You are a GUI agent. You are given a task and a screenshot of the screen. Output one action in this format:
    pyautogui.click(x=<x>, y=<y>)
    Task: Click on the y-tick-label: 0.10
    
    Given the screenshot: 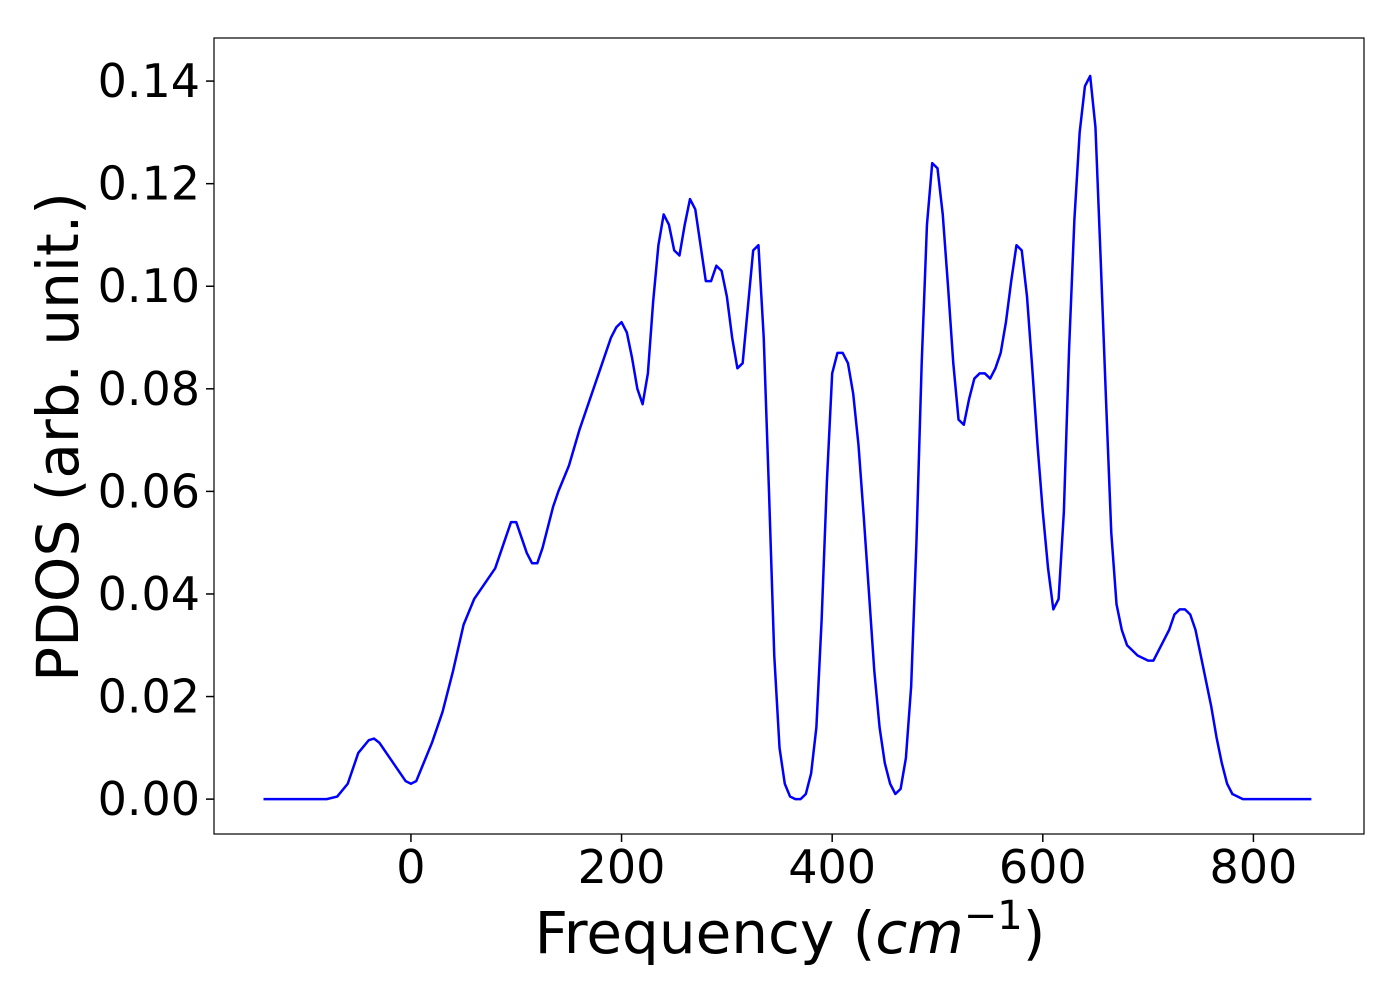 What is the action you would take?
    pyautogui.click(x=149, y=286)
    